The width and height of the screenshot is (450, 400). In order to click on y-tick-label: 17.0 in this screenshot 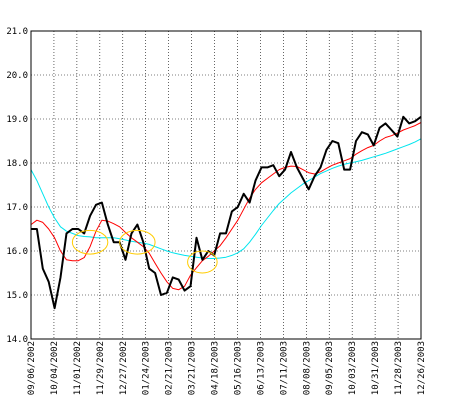, I will do `click(17, 208)`.